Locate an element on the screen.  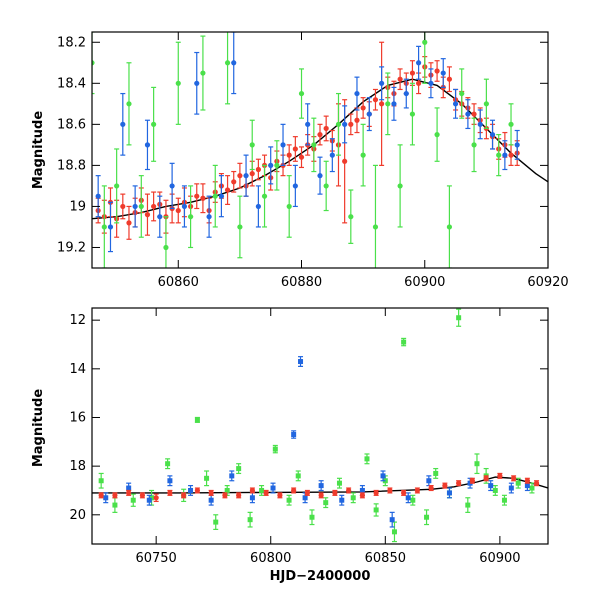
x-tick-label: 60860 is located at coordinates (178, 282).